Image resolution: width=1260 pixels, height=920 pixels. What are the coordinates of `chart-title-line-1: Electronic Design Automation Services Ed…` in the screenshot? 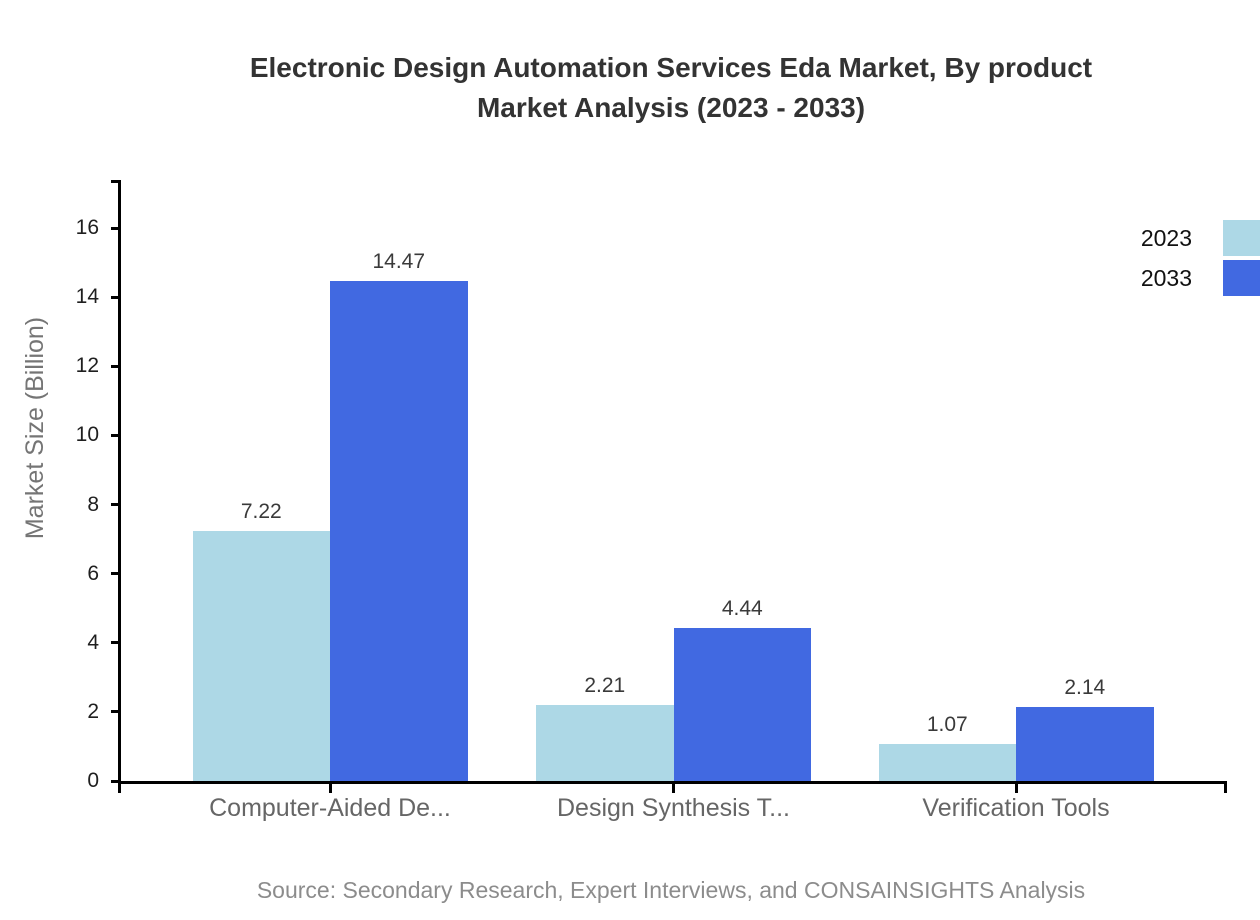 It's located at (671, 67).